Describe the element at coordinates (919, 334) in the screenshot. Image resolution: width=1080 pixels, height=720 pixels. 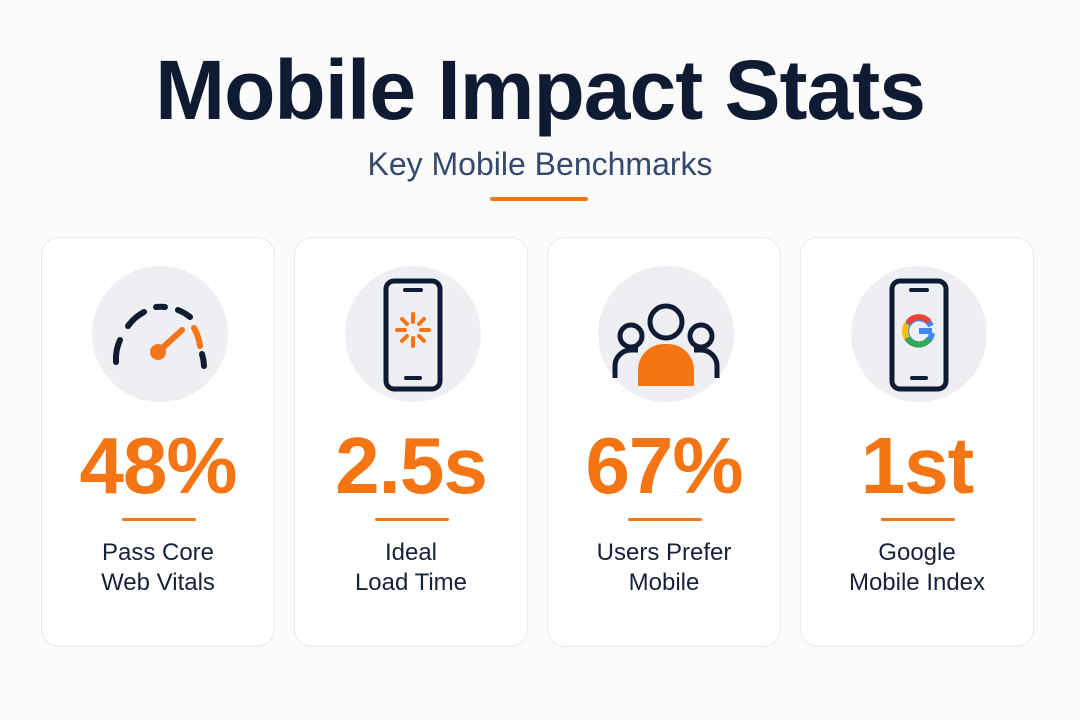
I see `phone-google-icon` at that location.